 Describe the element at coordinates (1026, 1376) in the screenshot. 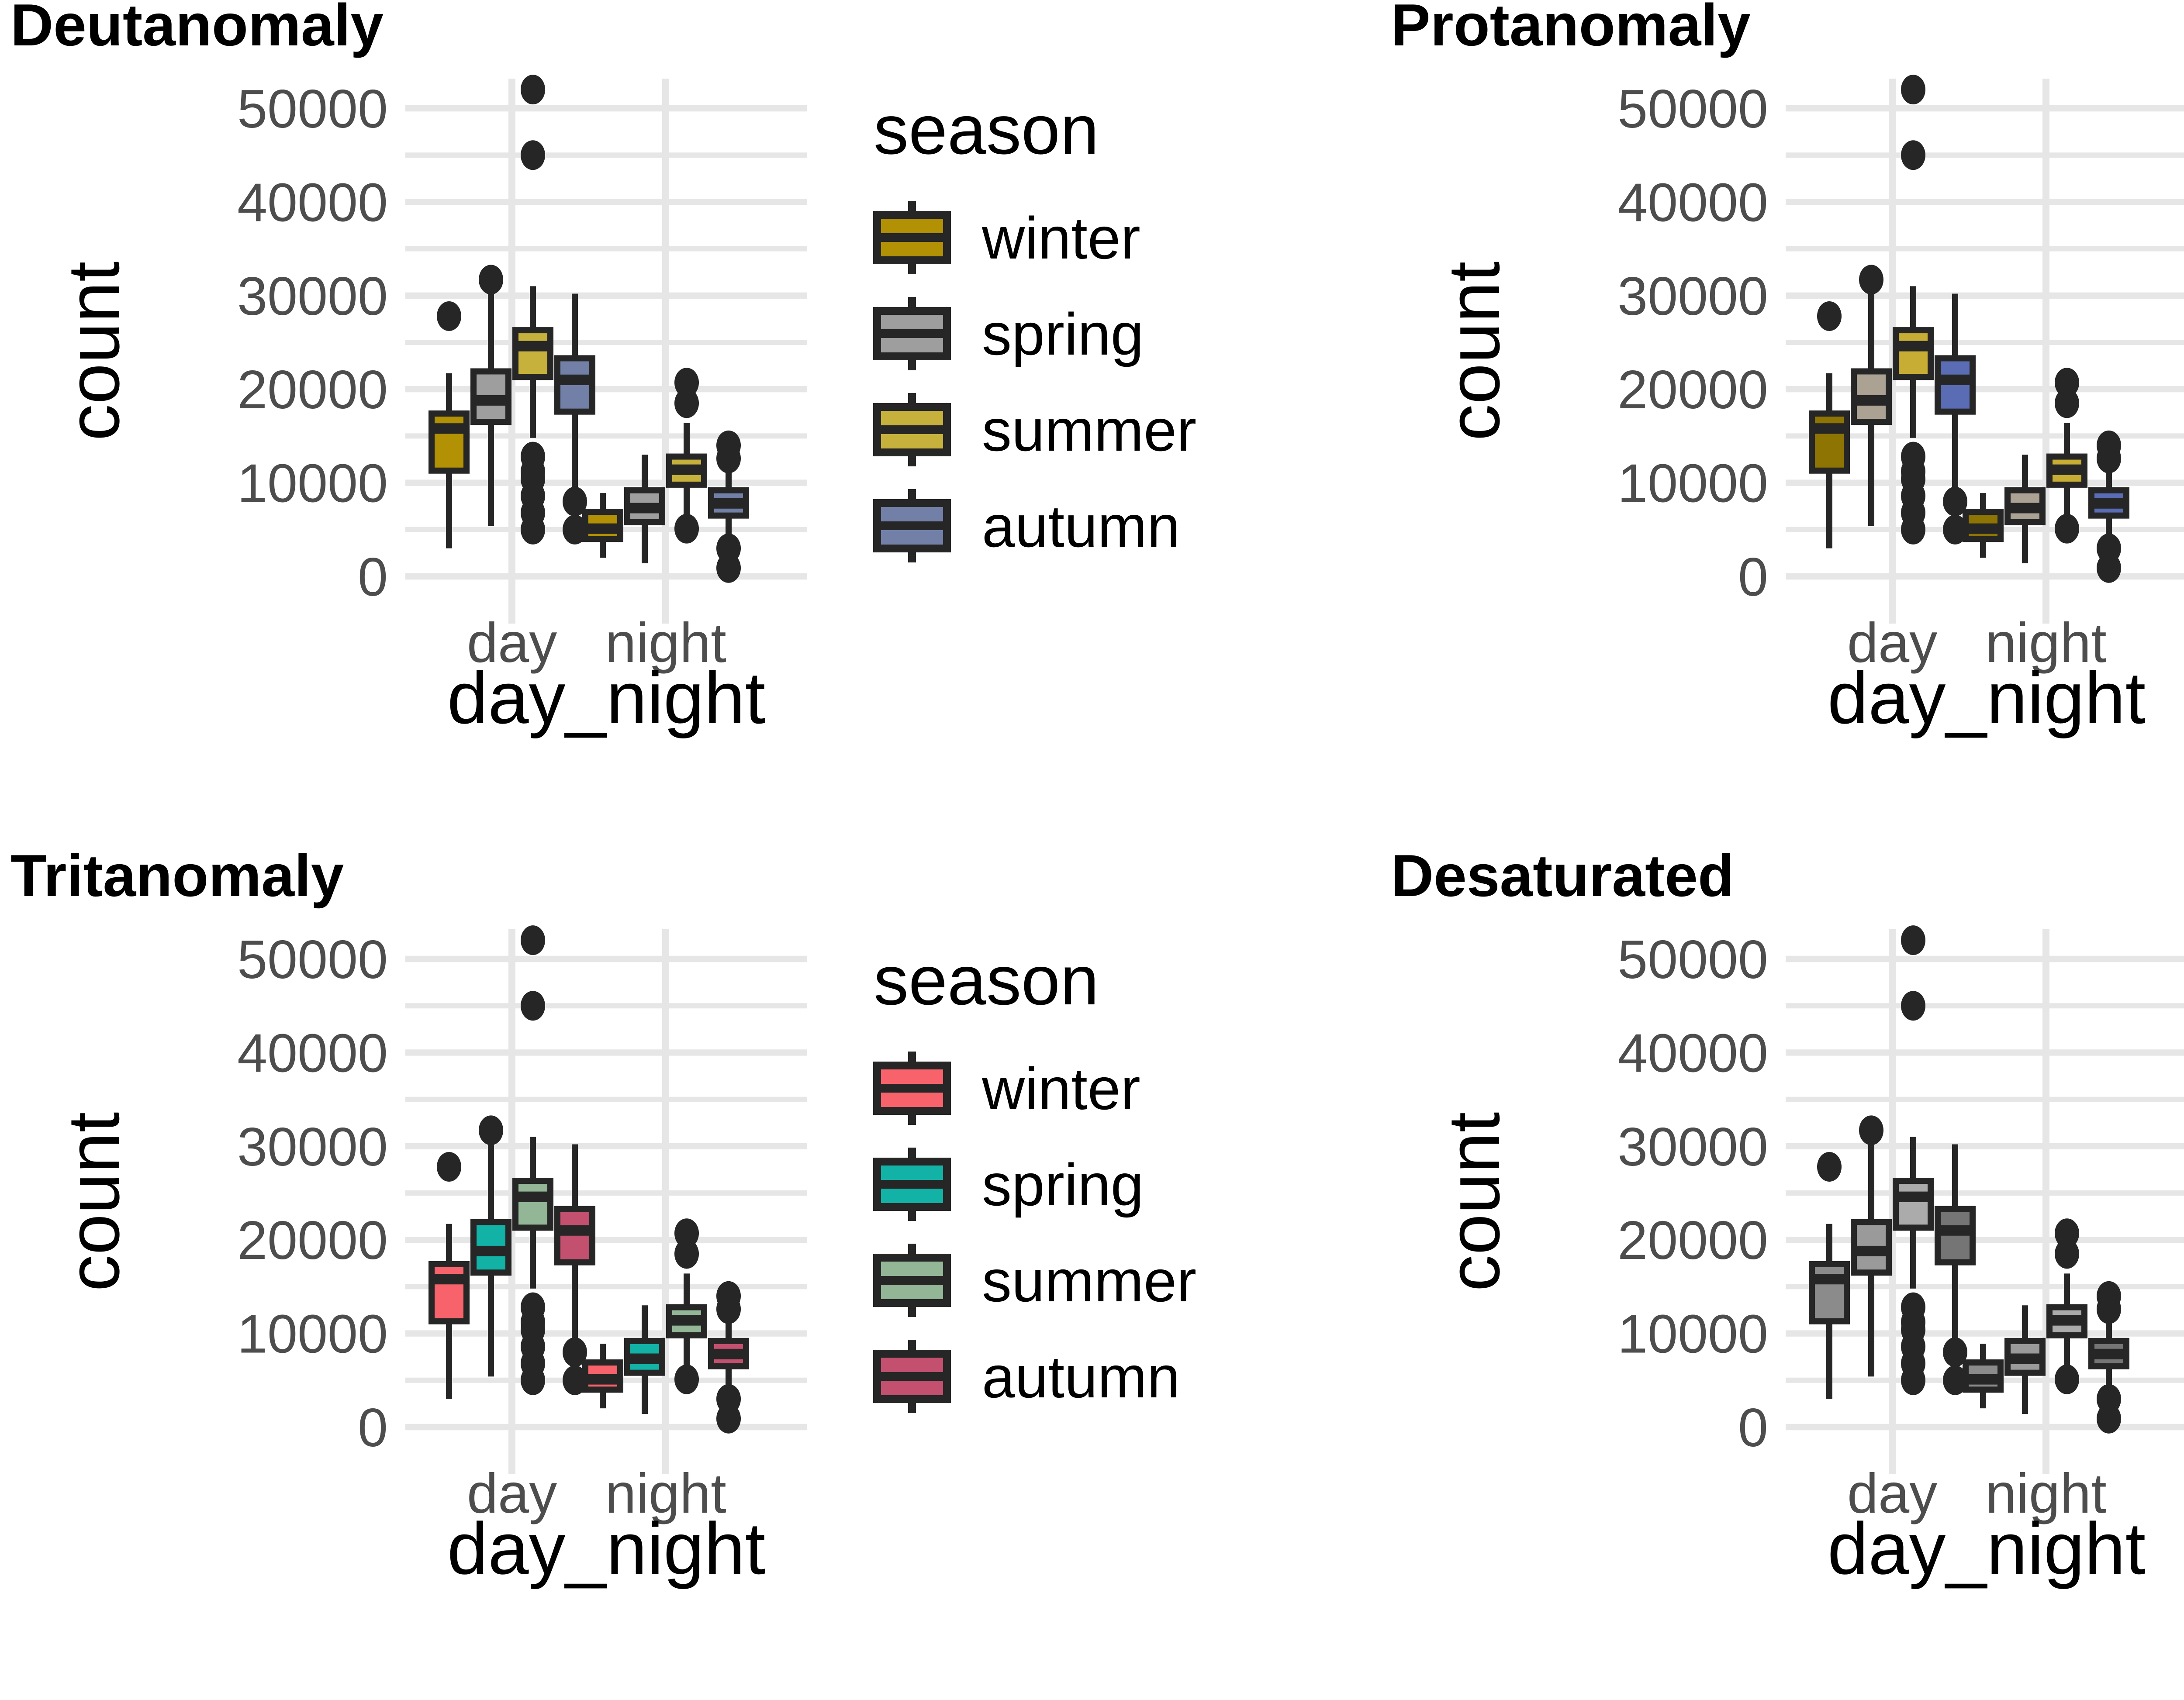

I see `legend-item-autumn: autumn` at that location.